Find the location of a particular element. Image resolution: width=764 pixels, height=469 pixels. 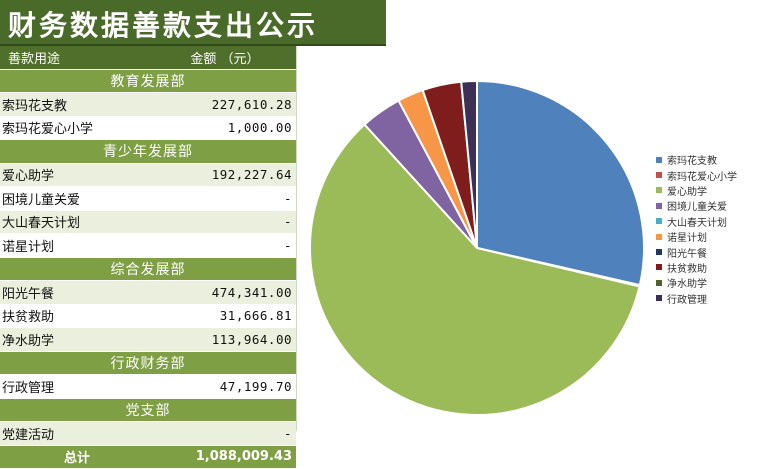

item-label: 索玛花支教 is located at coordinates (77, 104).